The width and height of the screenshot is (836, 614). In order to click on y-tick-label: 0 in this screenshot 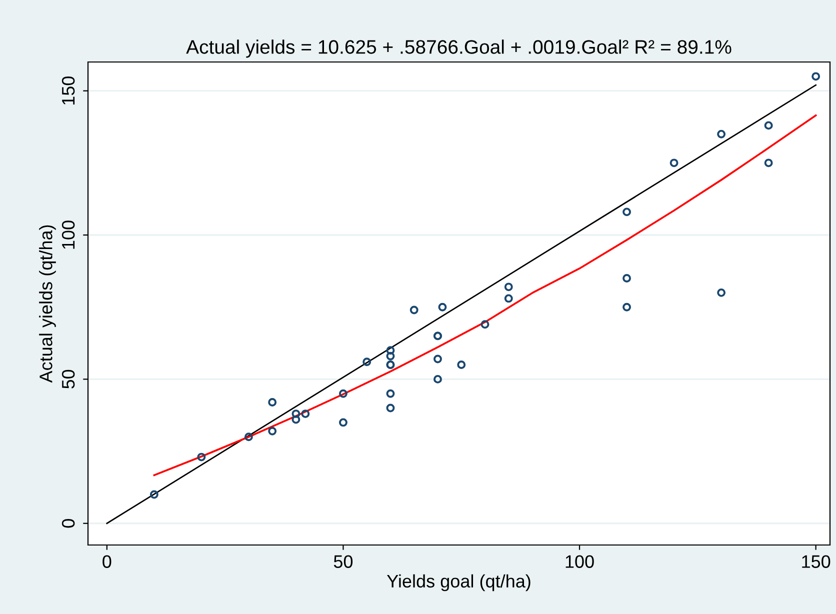, I will do `click(68, 523)`.